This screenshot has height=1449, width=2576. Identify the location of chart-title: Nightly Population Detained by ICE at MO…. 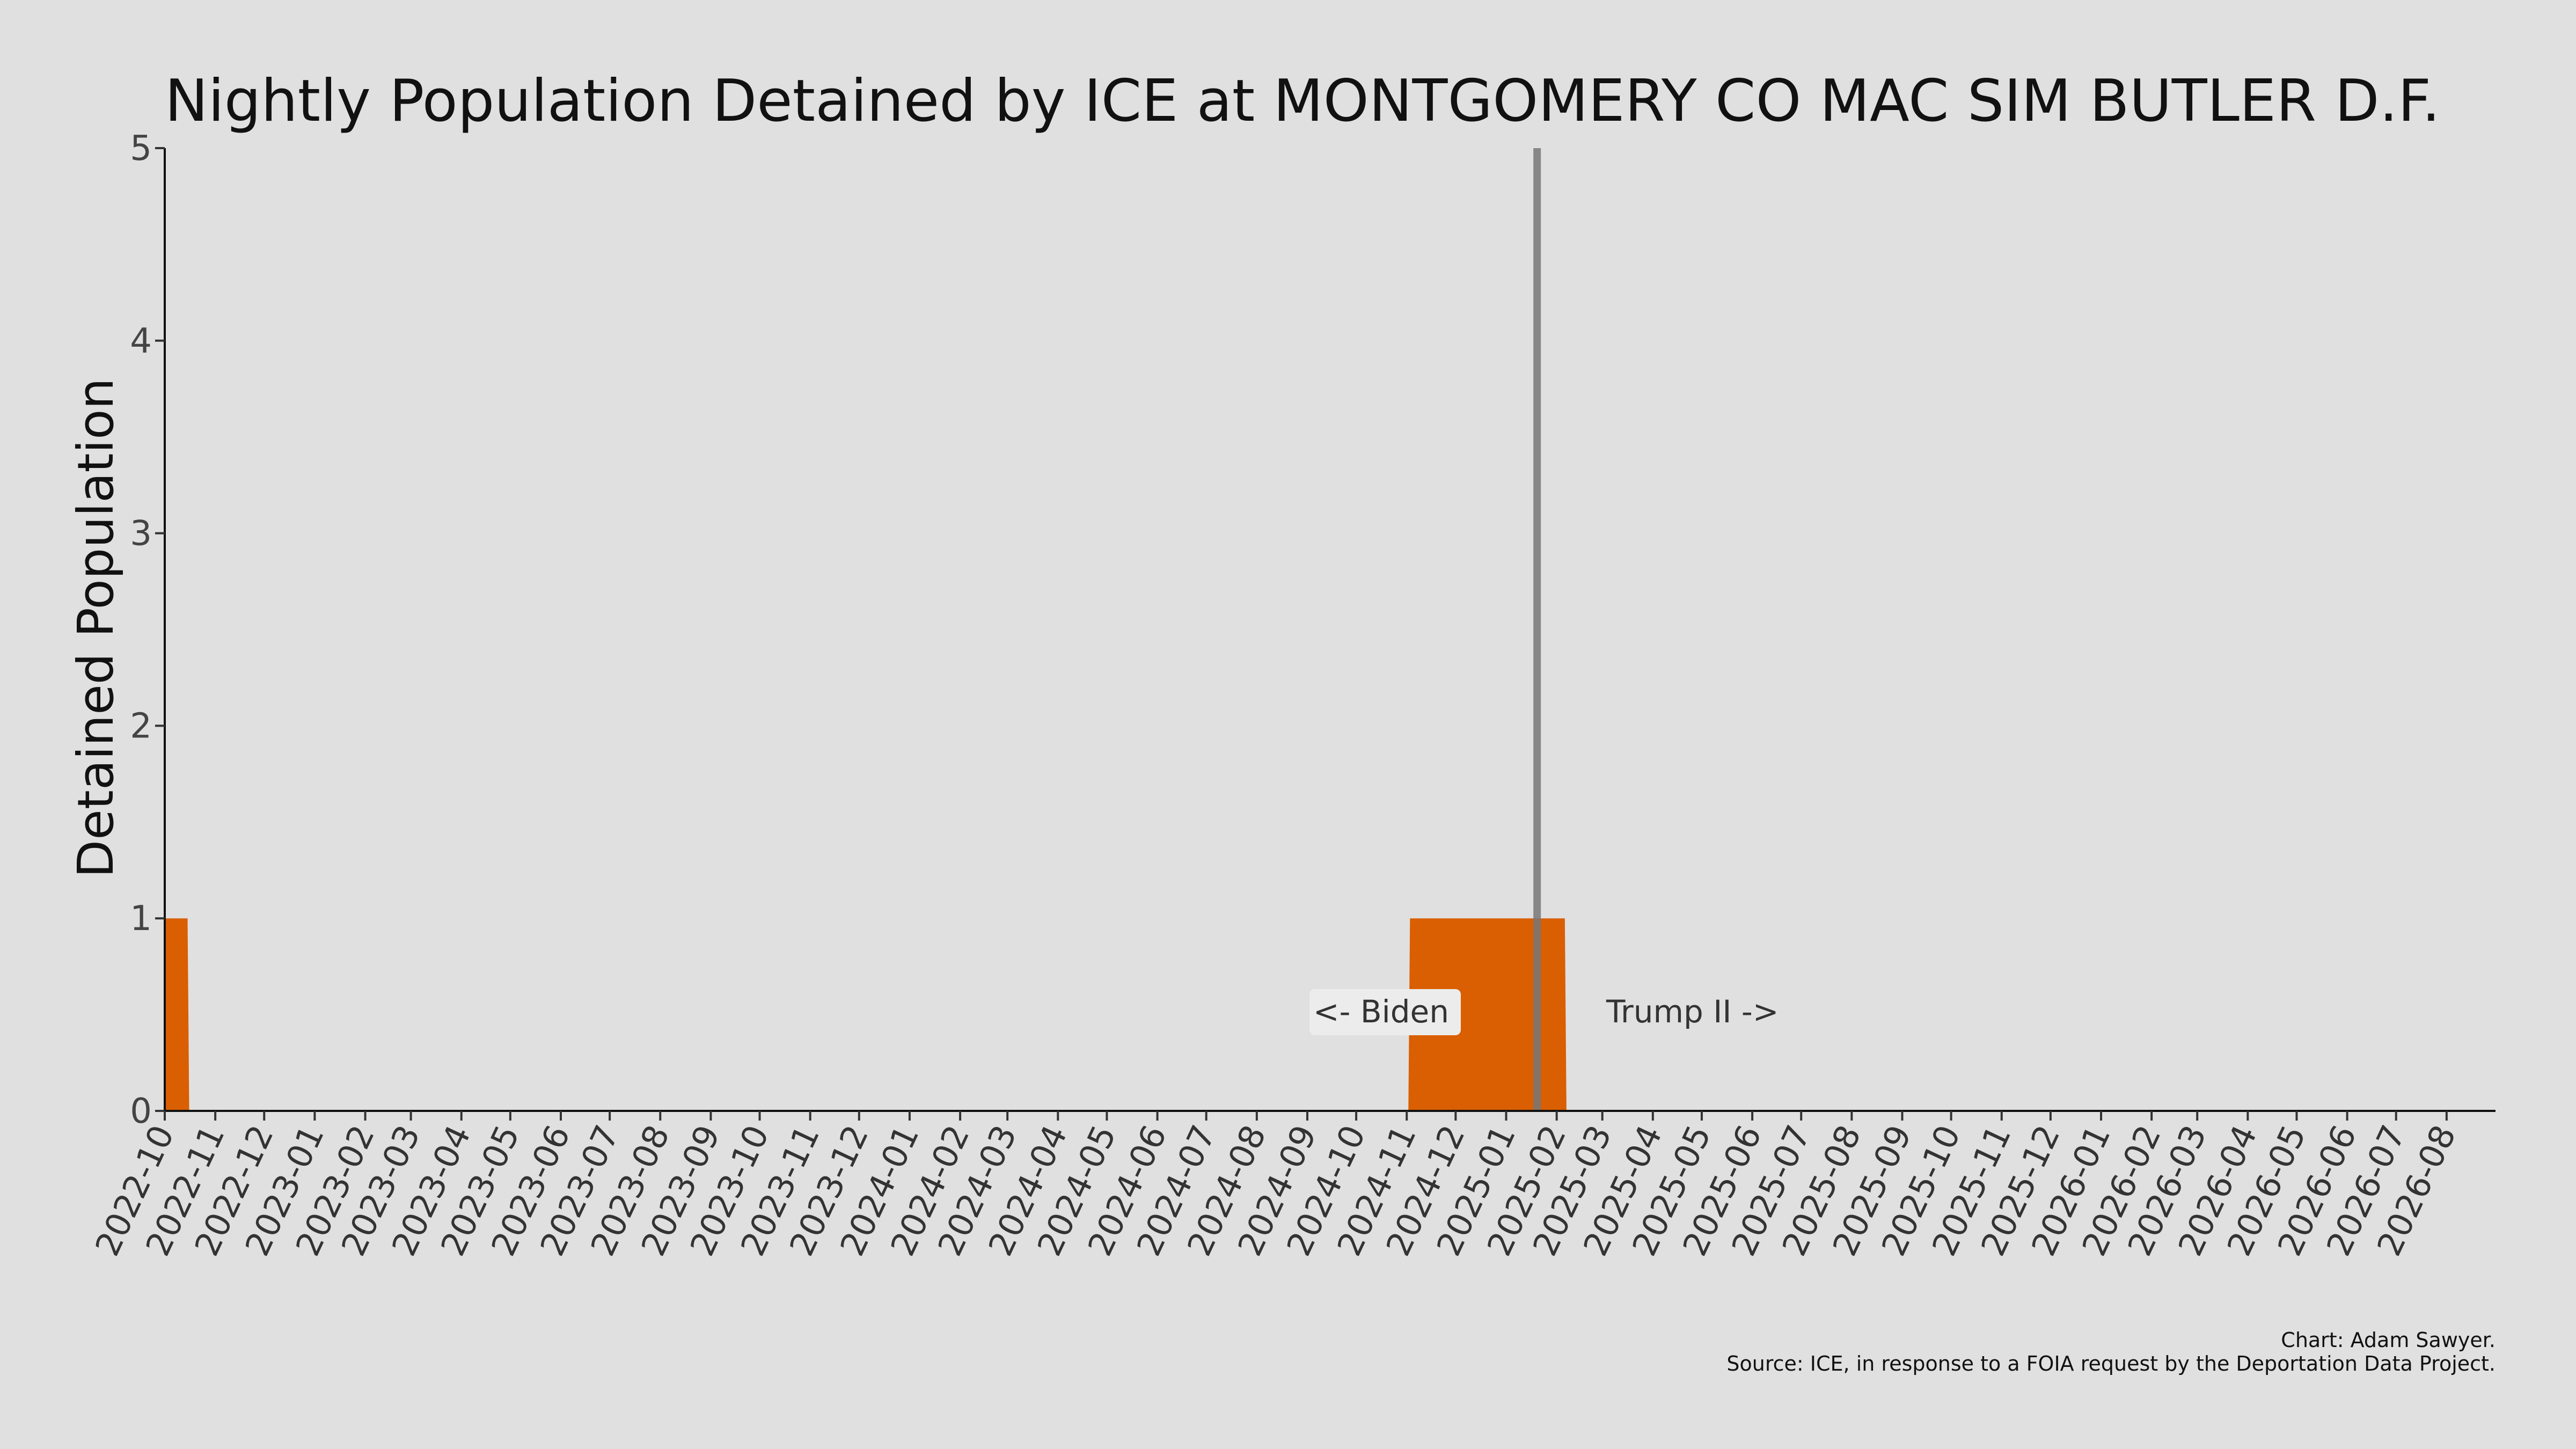
(1302, 101).